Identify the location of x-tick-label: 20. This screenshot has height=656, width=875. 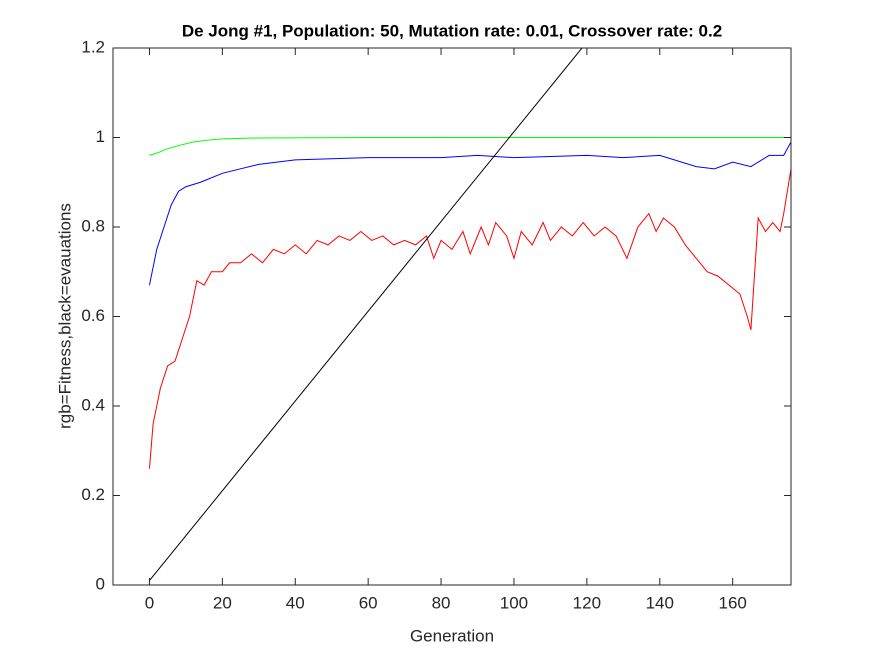
(222, 602).